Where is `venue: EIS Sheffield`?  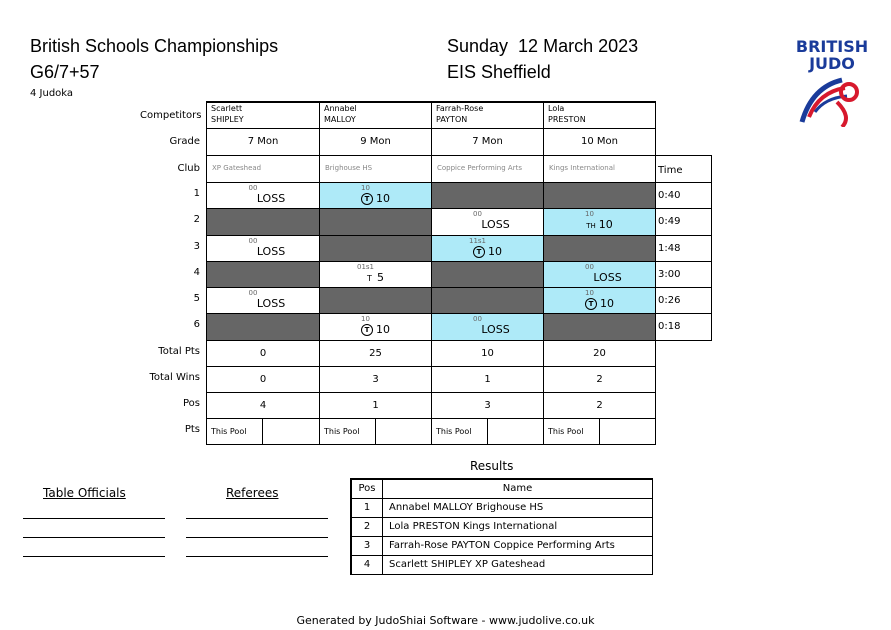
venue: EIS Sheffield is located at coordinates (499, 72).